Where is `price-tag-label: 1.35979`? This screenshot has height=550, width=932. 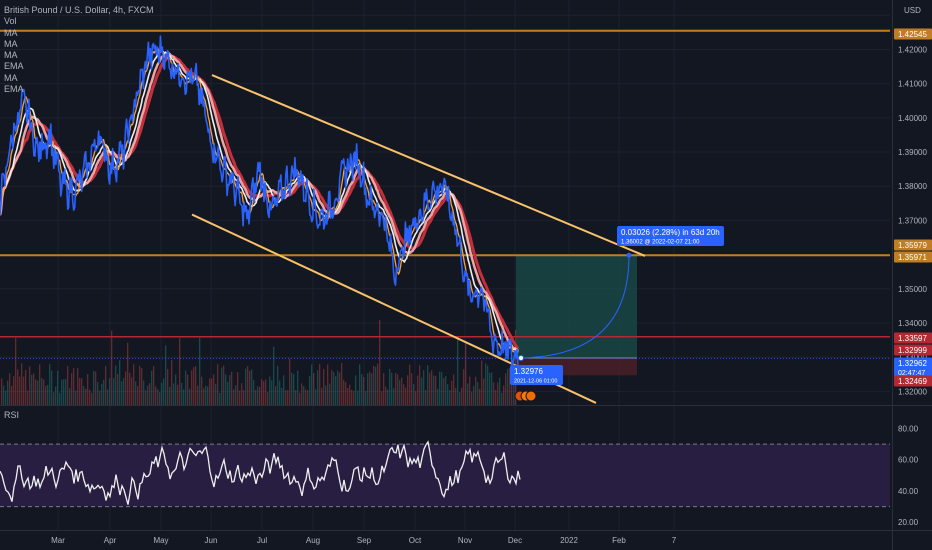 price-tag-label: 1.35979 is located at coordinates (912, 245).